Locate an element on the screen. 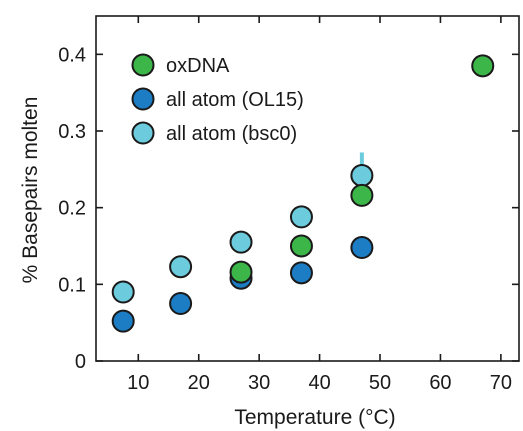  y-axis-label: % Basepairs molten is located at coordinates (30, 190).